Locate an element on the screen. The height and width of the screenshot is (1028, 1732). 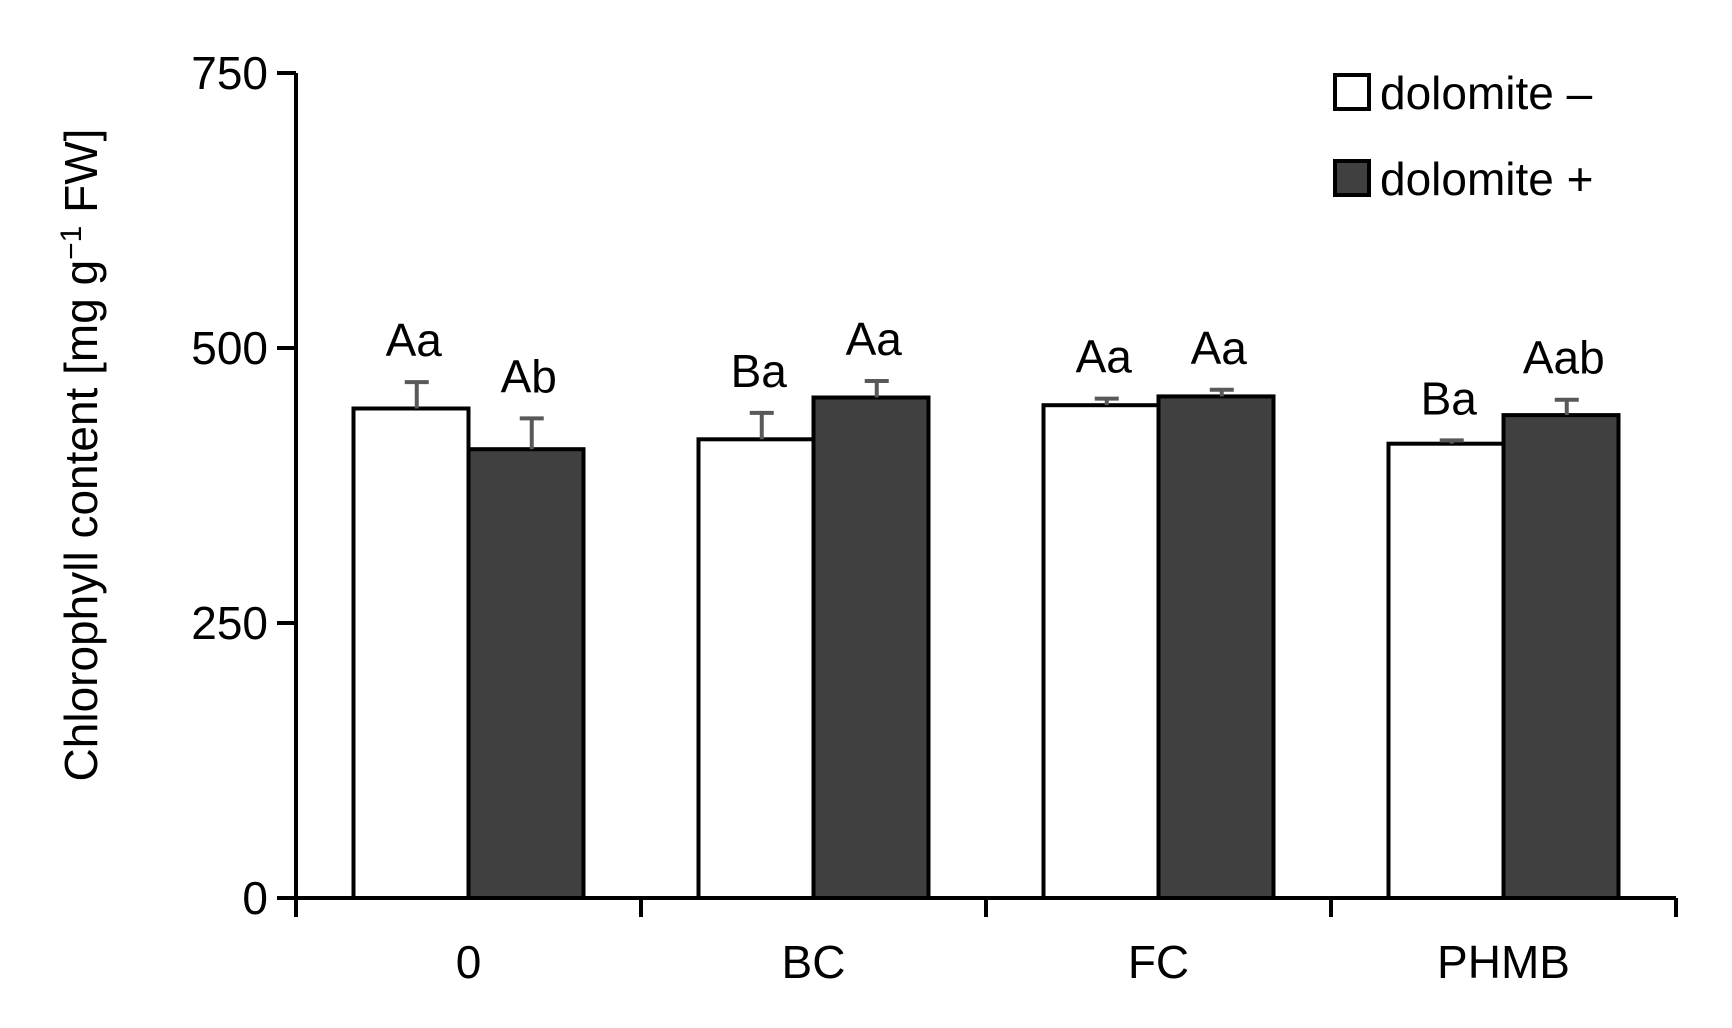
legend-label: dolomite – is located at coordinates (1486, 93).